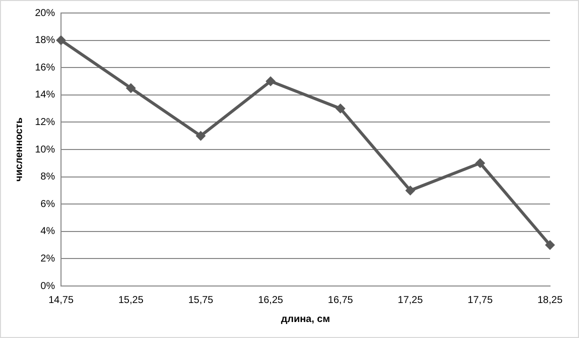 This screenshot has height=338, width=579. What do you see at coordinates (550, 300) in the screenshot?
I see `x-tick-label: 18,25` at bounding box center [550, 300].